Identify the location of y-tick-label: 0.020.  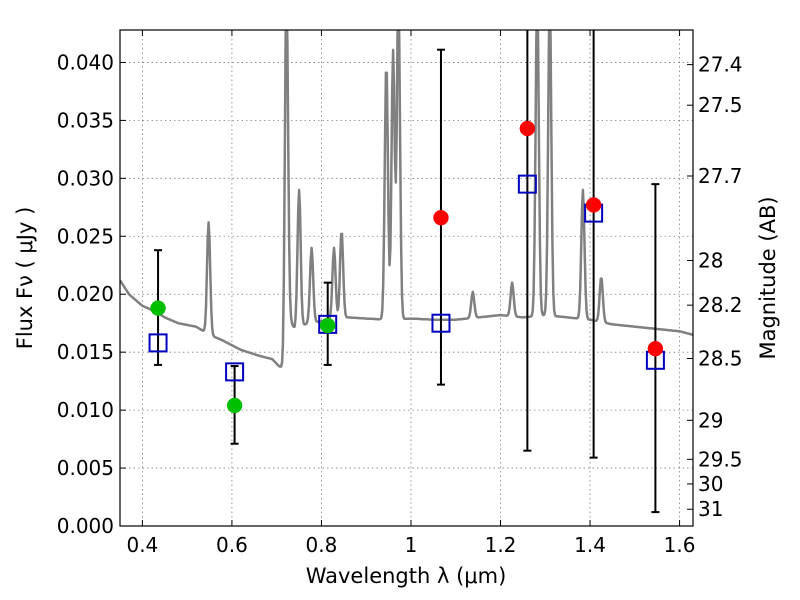
(85, 294).